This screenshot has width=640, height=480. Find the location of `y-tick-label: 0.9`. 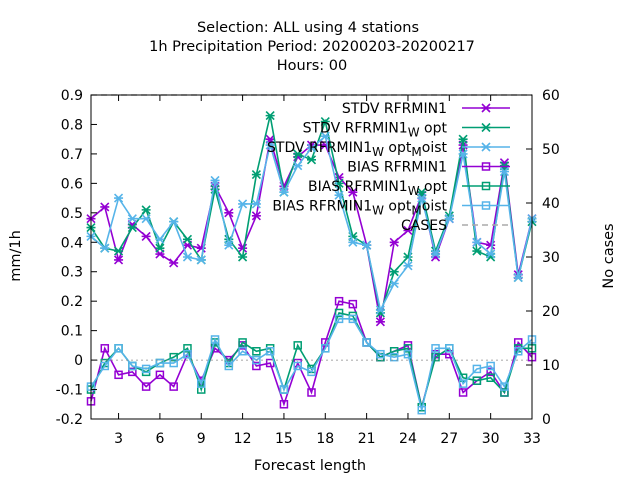

y-tick-label: 0.9 is located at coordinates (72, 96).